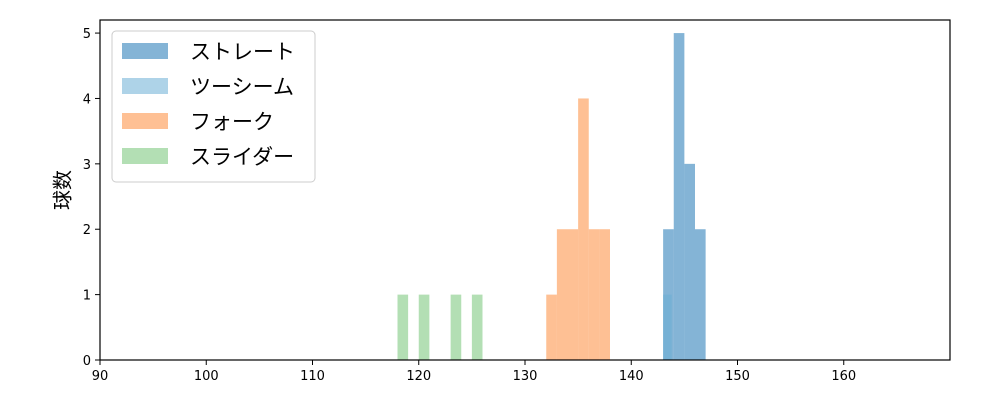 This screenshot has width=1000, height=400. I want to click on y-tick-label: 1, so click(87, 296).